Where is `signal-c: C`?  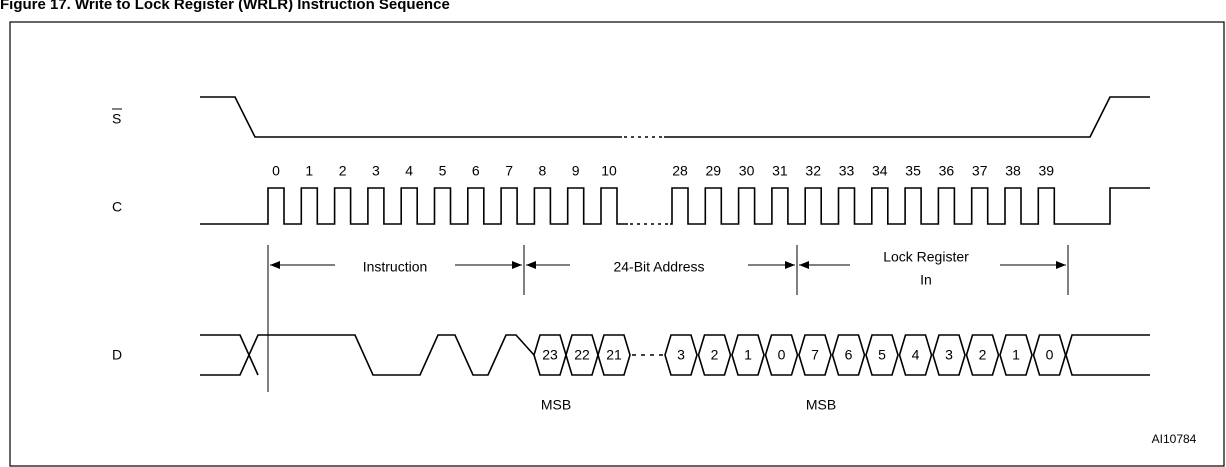
signal-c: C is located at coordinates (117, 207).